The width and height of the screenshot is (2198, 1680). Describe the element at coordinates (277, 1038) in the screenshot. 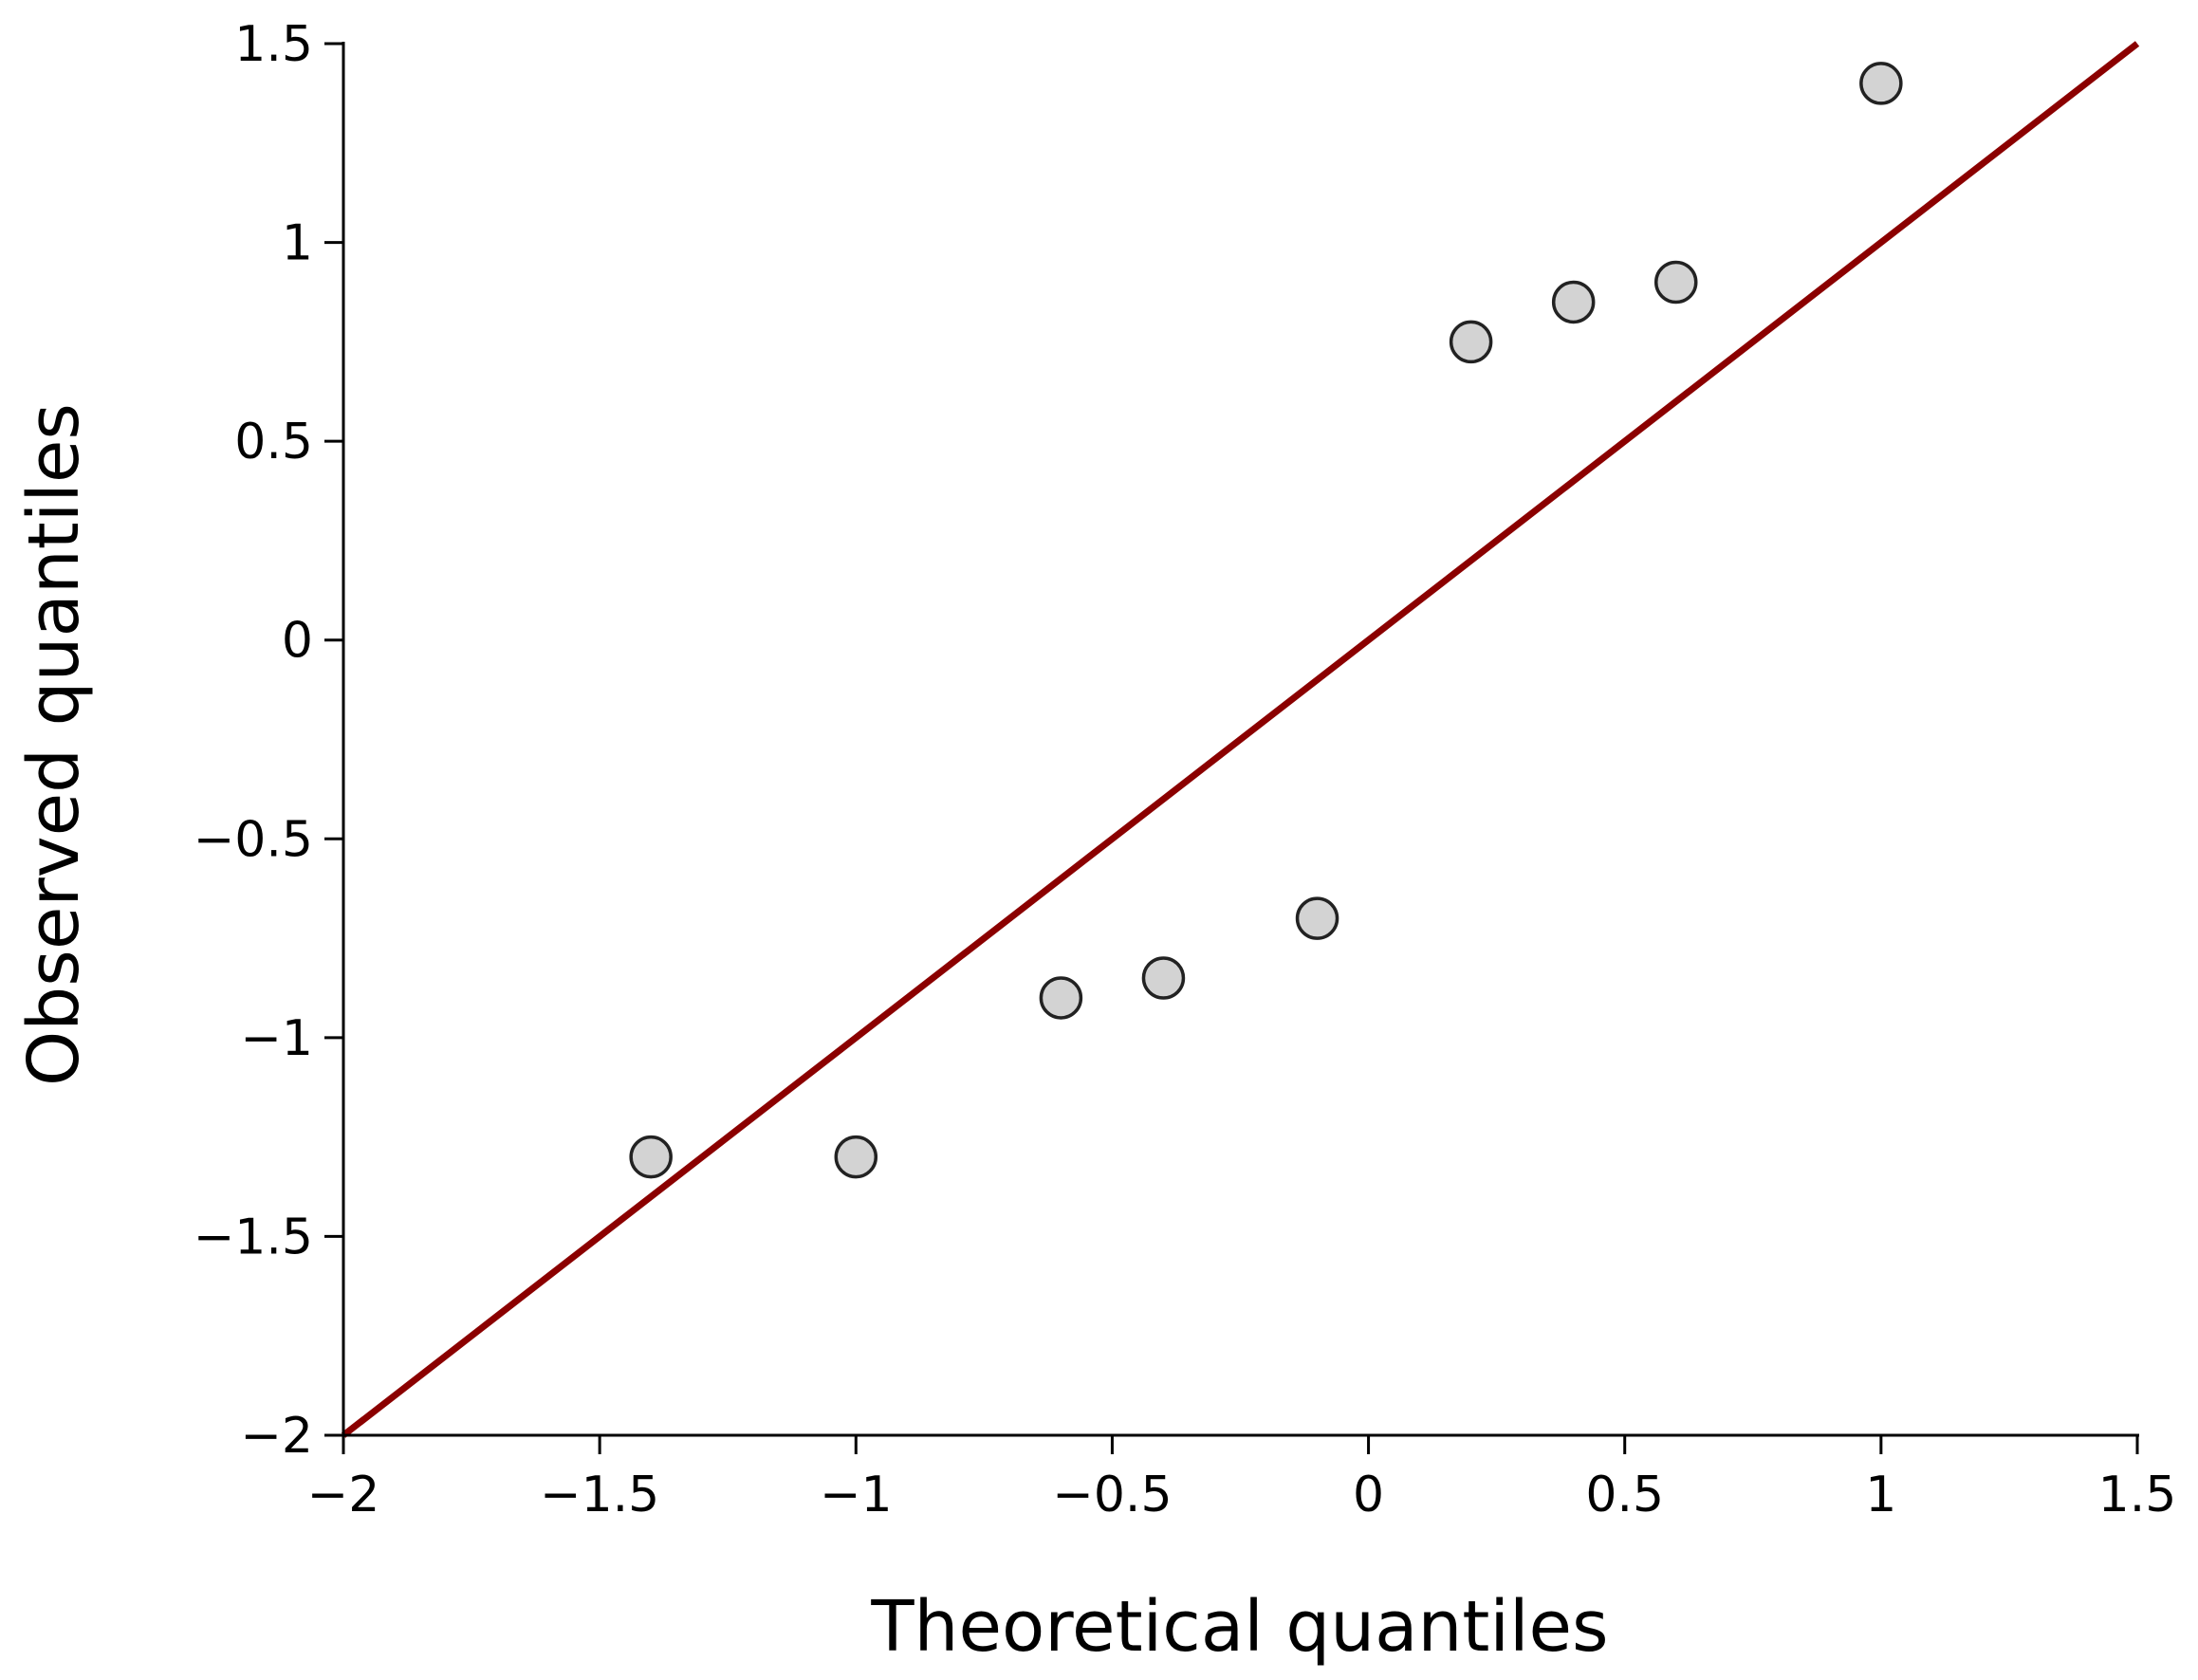

I see `y-tick-label: −1` at that location.